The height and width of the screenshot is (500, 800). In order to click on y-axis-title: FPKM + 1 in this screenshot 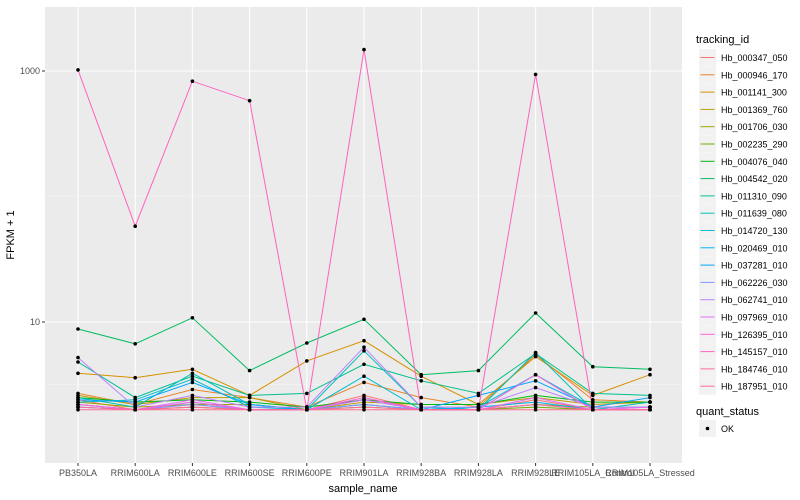, I will do `click(11, 234)`.